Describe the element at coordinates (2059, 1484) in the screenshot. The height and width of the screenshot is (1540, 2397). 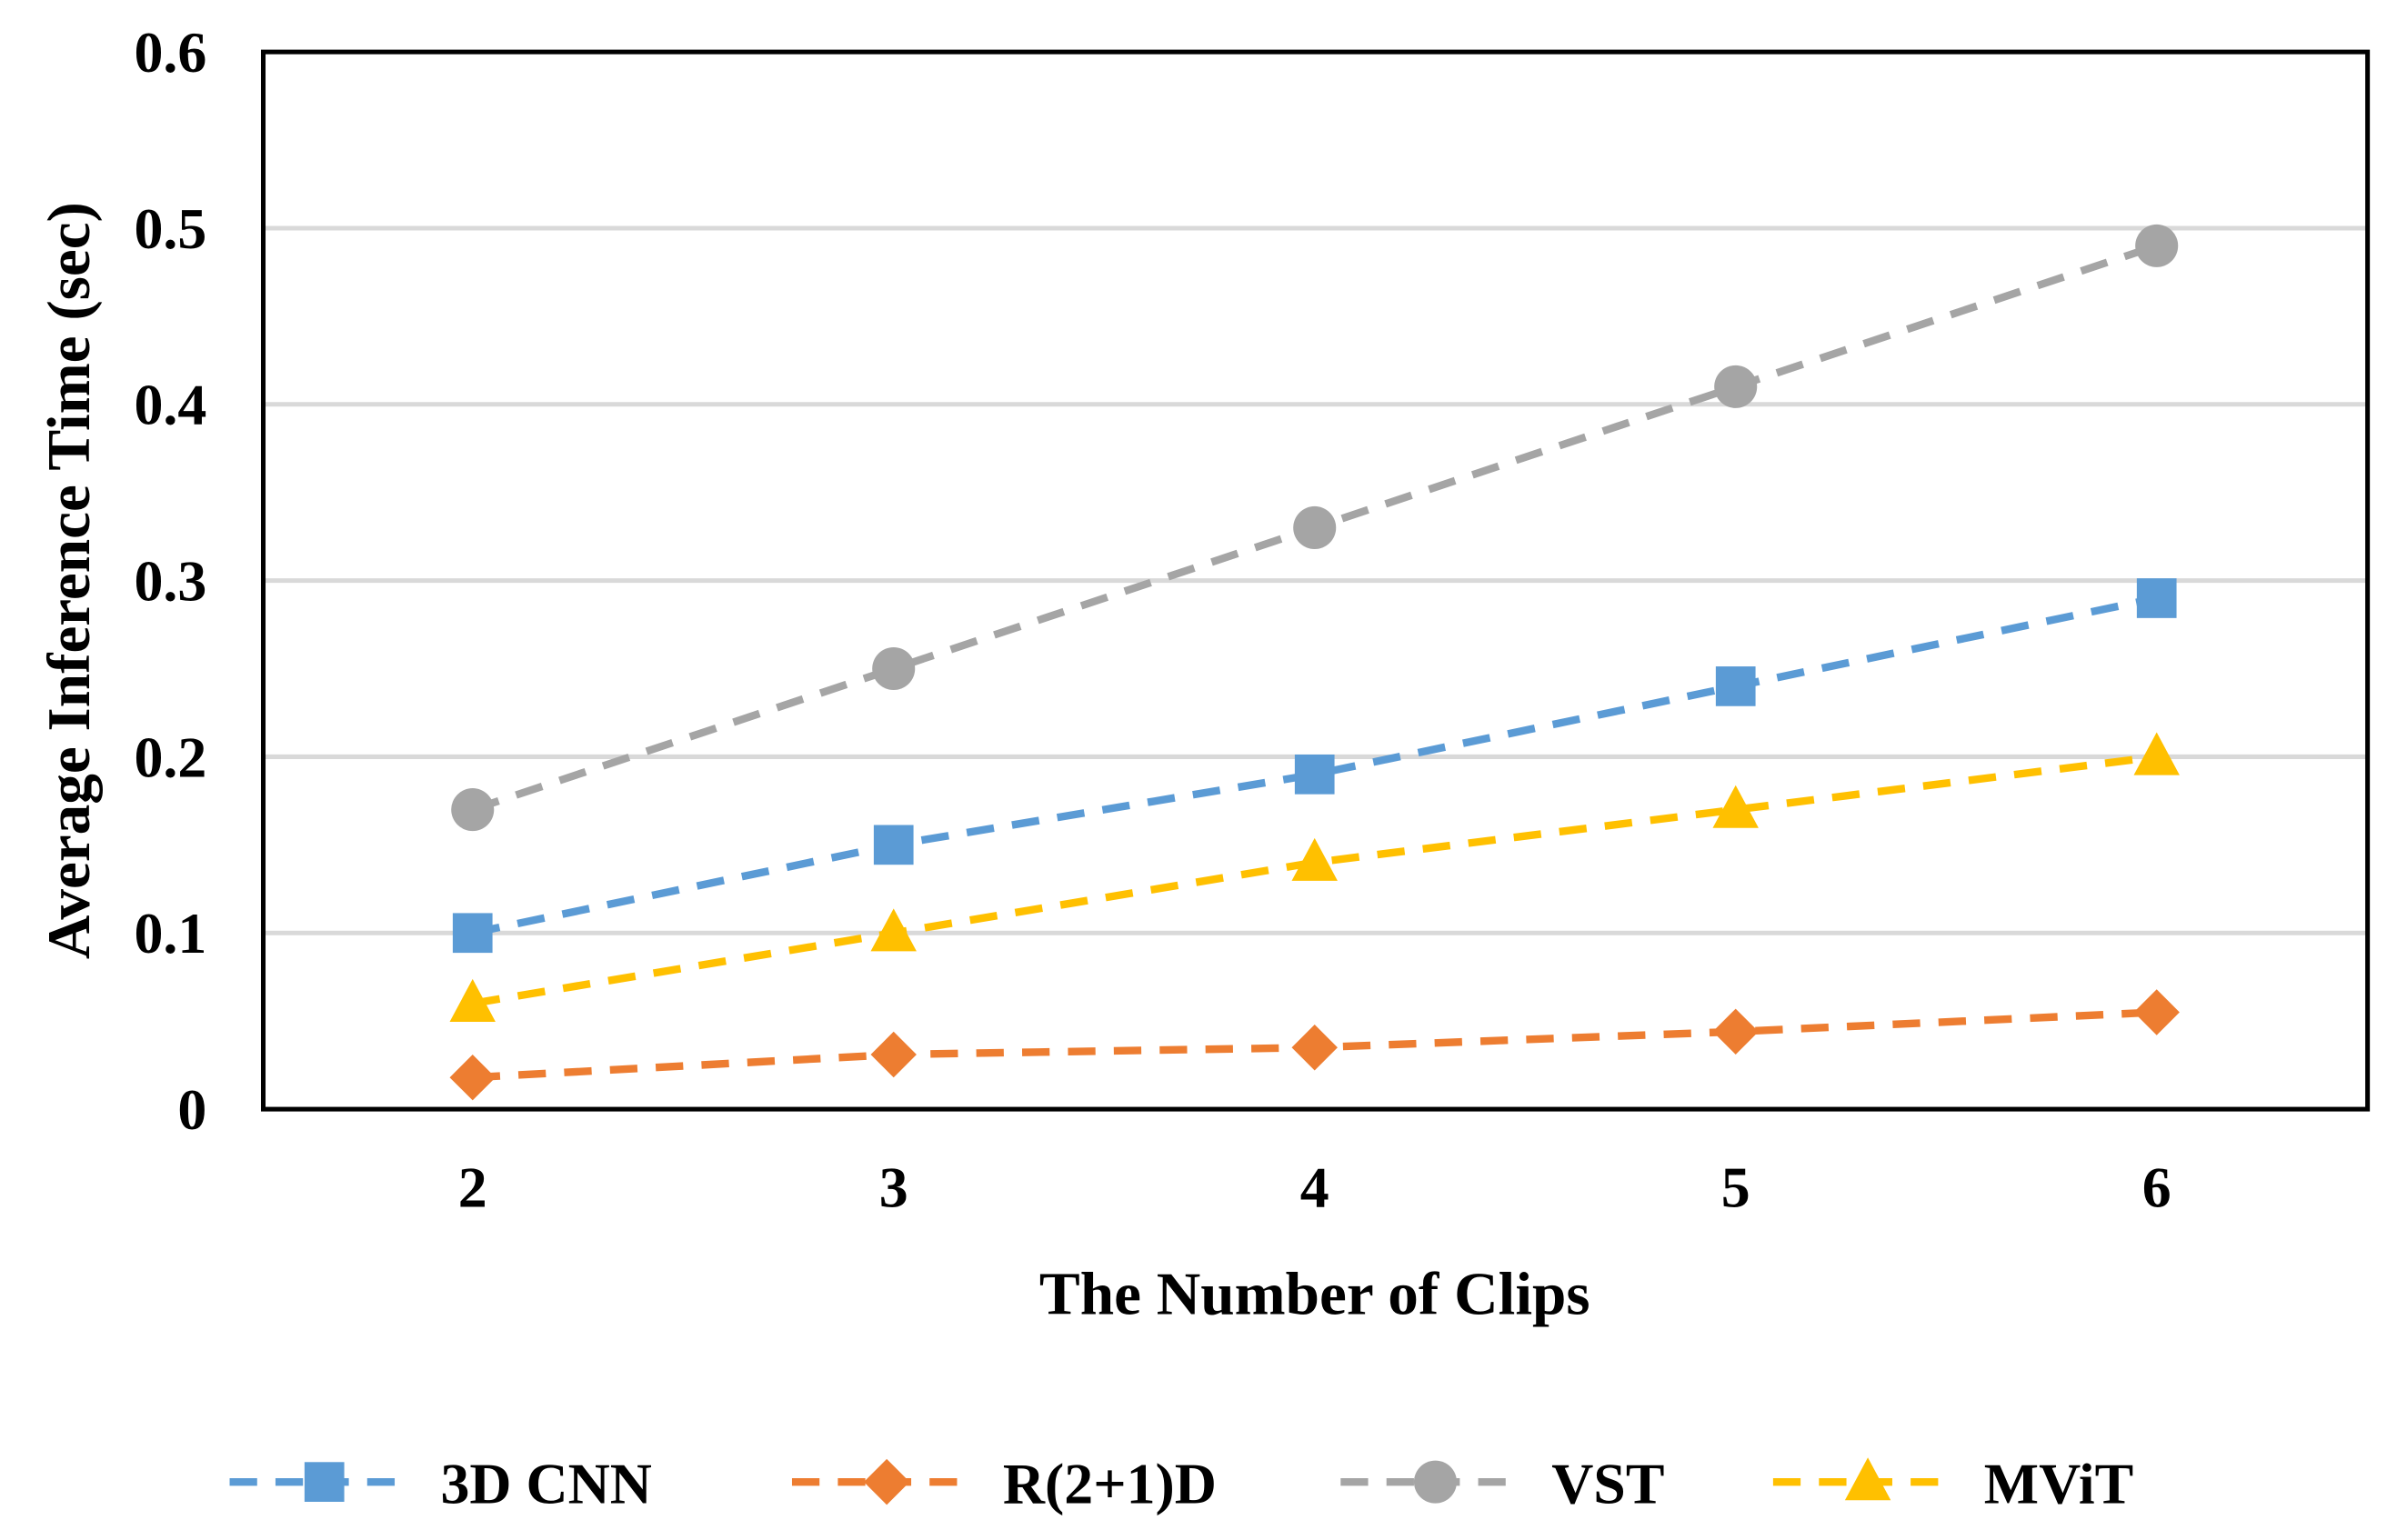
I see `legend-label: MViT` at that location.